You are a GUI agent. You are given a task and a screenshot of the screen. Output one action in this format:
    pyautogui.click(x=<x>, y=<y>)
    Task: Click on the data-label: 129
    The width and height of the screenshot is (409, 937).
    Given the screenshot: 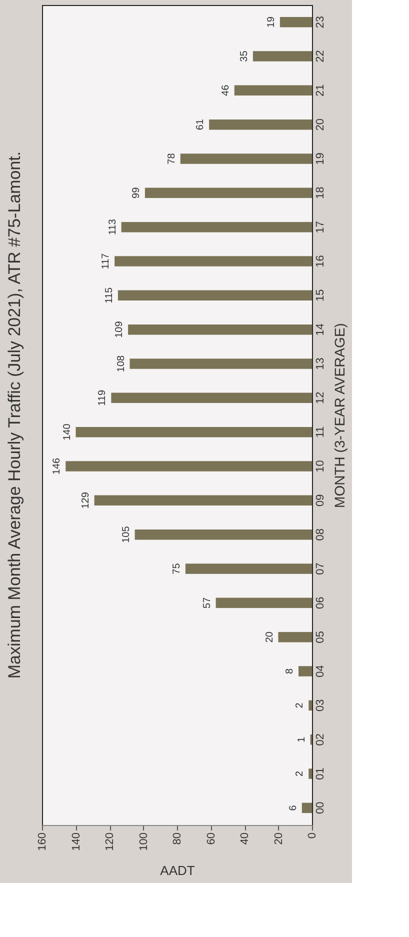 What is the action you would take?
    pyautogui.click(x=86, y=500)
    